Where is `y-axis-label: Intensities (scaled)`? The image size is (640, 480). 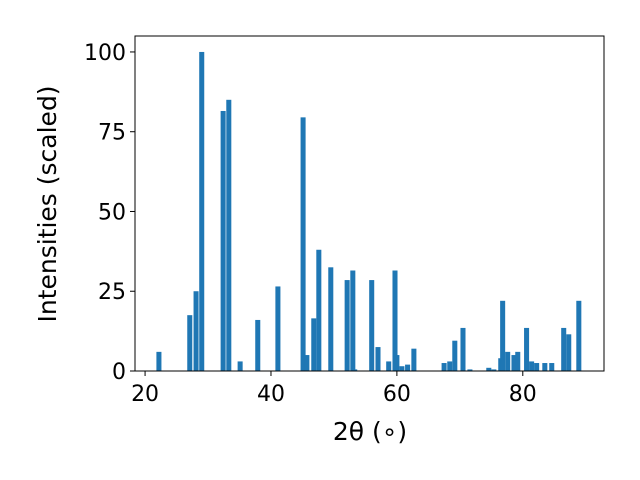 y-axis-label: Intensities (scaled) is located at coordinates (47, 203).